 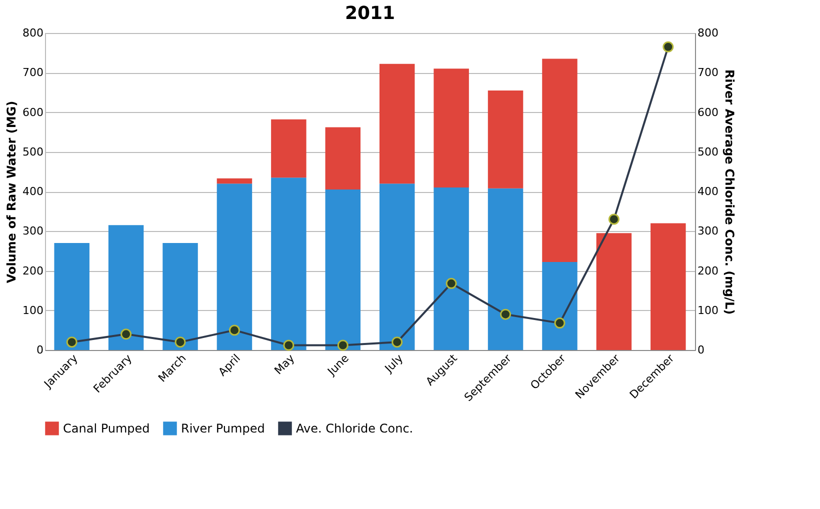 What do you see at coordinates (33, 191) in the screenshot?
I see `y-tick-label: 400` at bounding box center [33, 191].